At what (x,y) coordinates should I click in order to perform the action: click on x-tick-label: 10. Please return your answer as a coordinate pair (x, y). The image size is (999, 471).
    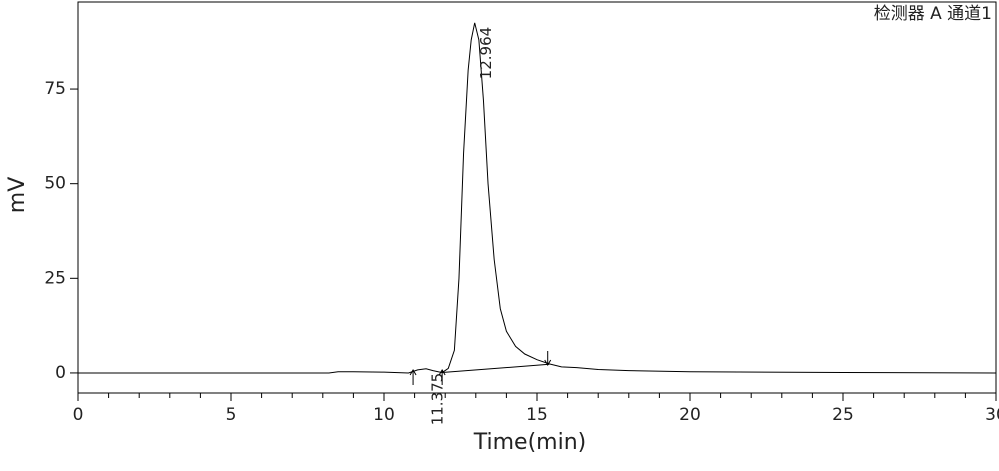
    Looking at the image, I should click on (384, 415).